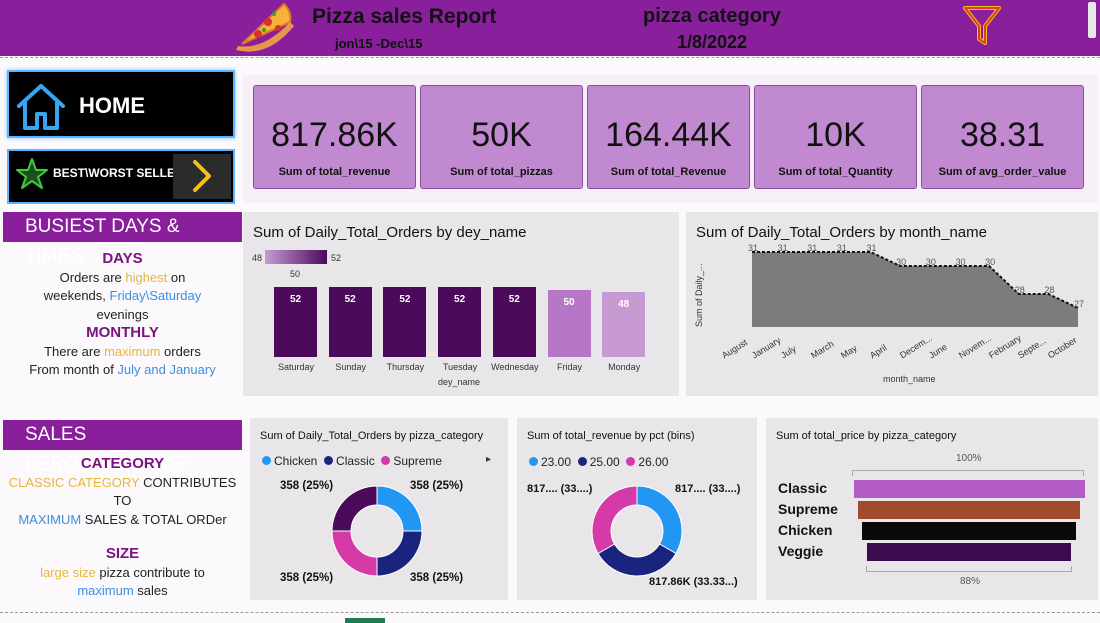  I want to click on top-bracket, so click(968, 473).